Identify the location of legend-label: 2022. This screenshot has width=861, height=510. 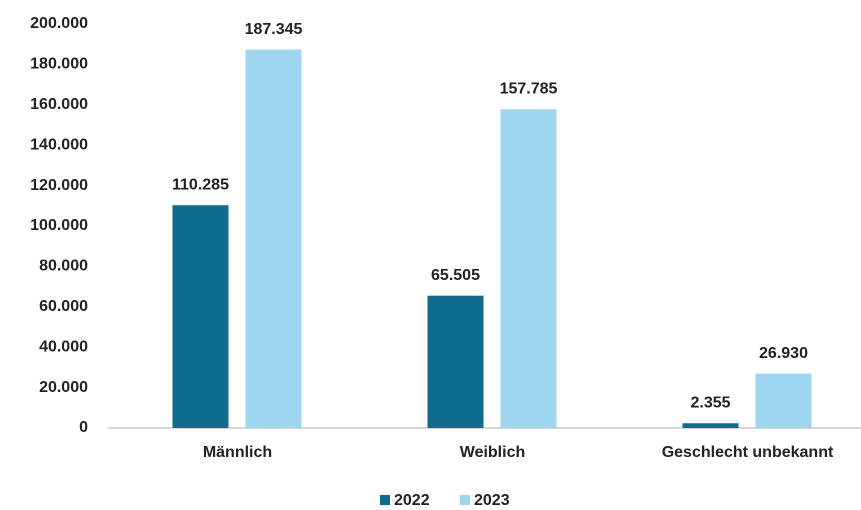
(412, 500).